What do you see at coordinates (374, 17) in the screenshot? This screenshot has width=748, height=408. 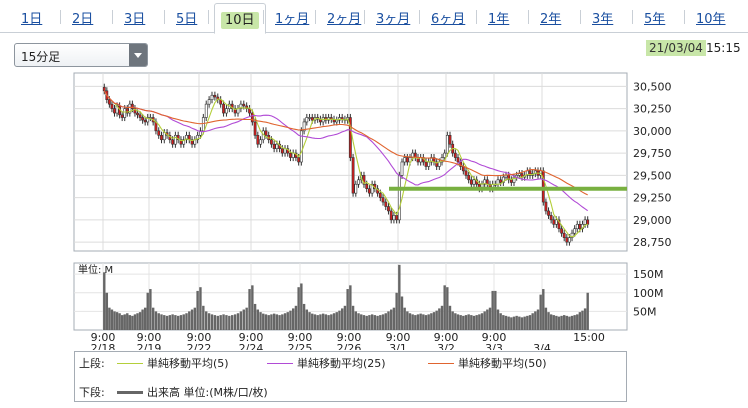 I see `period-tab-bar: 1日 2日 3日 5日 10日 1ヶ月 2ヶ月 3ヶ月 6ヶ月 1年 2年 3年 5年 10年` at bounding box center [374, 17].